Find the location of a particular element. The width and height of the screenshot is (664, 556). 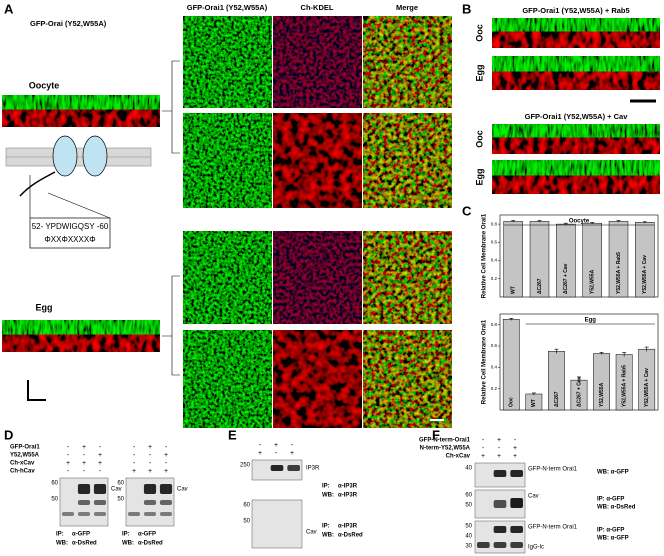

band-label: Cav is located at coordinates (182, 490).